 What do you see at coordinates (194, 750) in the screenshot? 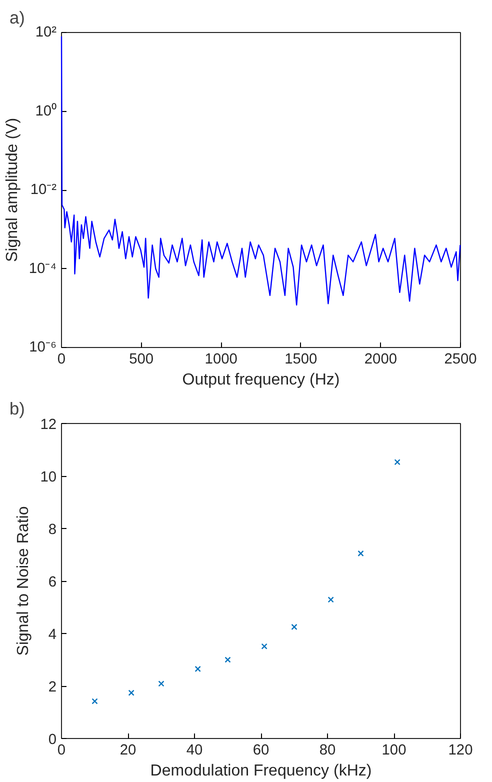
I see `x-tick-label: 40` at bounding box center [194, 750].